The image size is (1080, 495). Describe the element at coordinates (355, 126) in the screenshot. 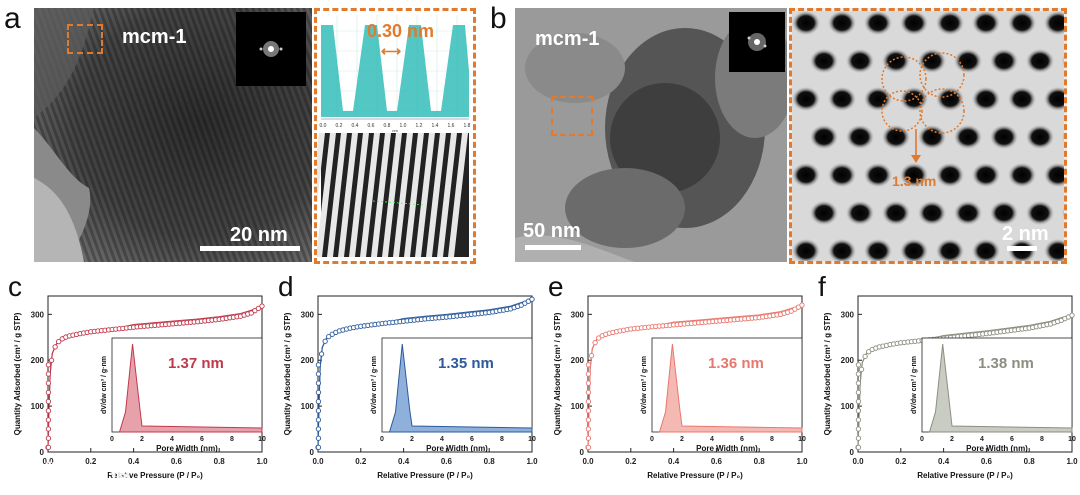

I see `profile-tick-label: 0.4` at that location.